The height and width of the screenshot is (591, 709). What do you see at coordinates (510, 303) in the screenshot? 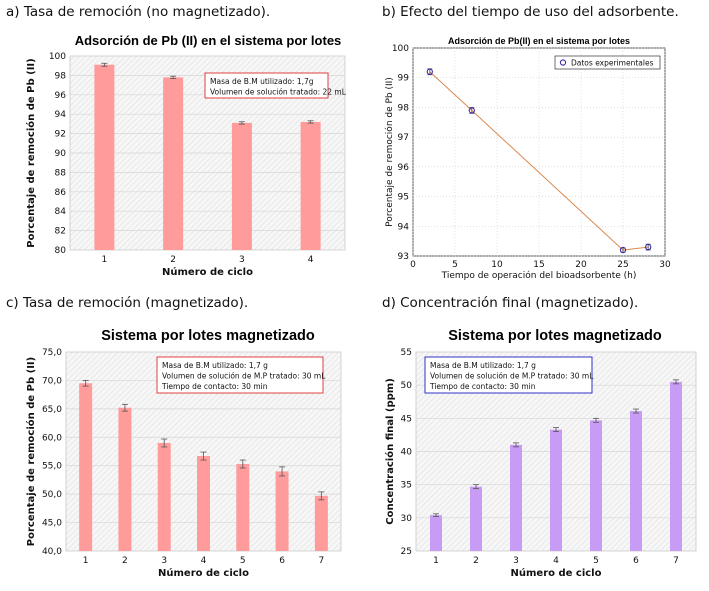
I see `caption-d: d) Concentración final (magnetizado).` at bounding box center [510, 303].